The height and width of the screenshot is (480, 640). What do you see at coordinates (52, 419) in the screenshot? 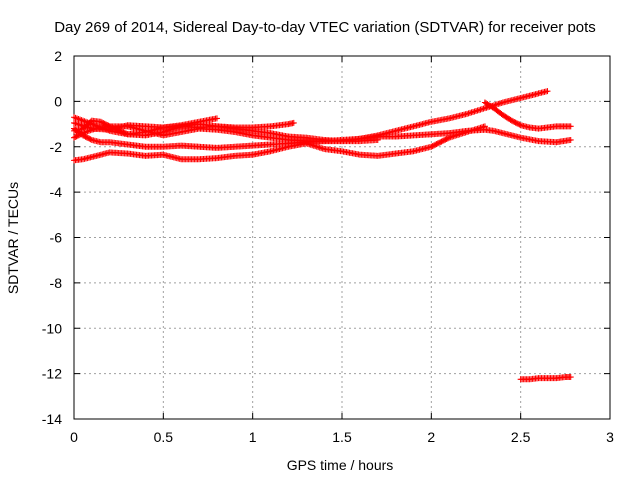
I see `y-tick-label: -14` at bounding box center [52, 419].